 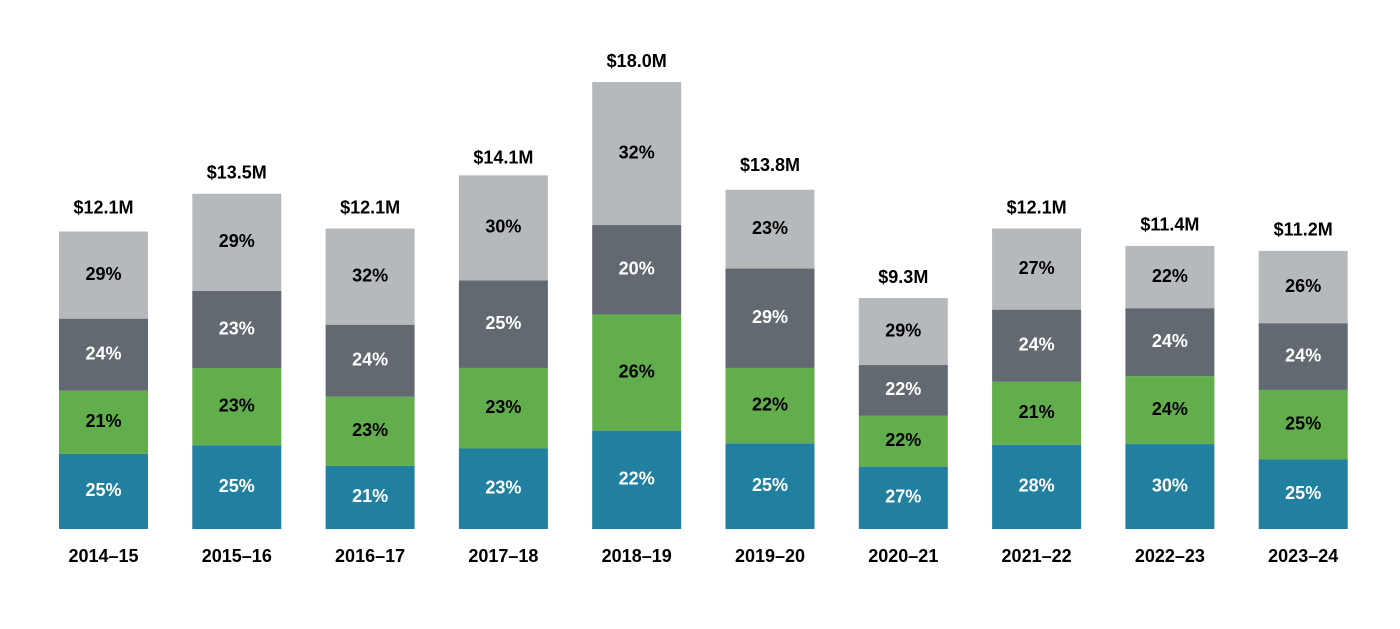 I want to click on total-label: $9.3M, so click(x=903, y=277).